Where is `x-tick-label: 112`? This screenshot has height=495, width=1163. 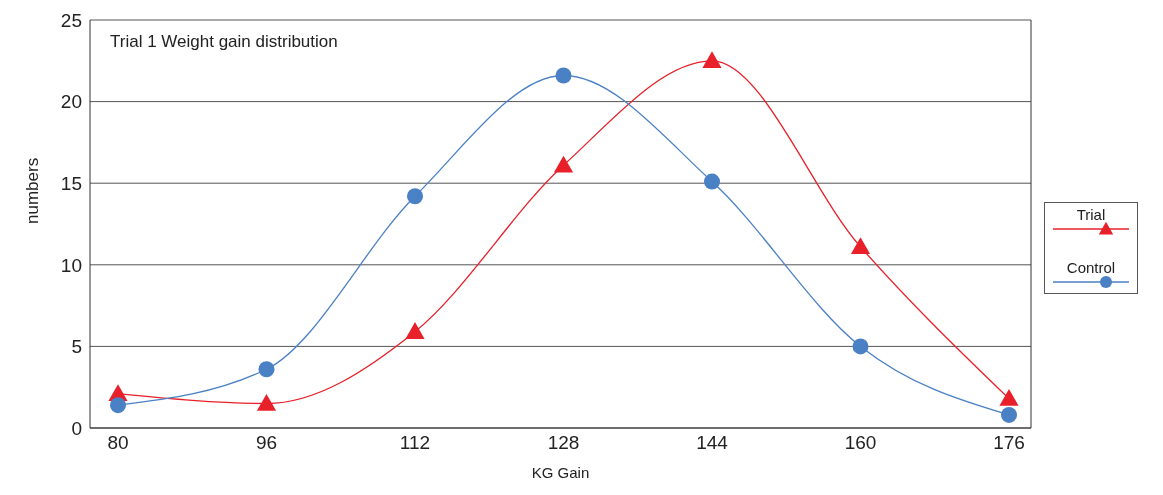
x-tick-label: 112 is located at coordinates (415, 443).